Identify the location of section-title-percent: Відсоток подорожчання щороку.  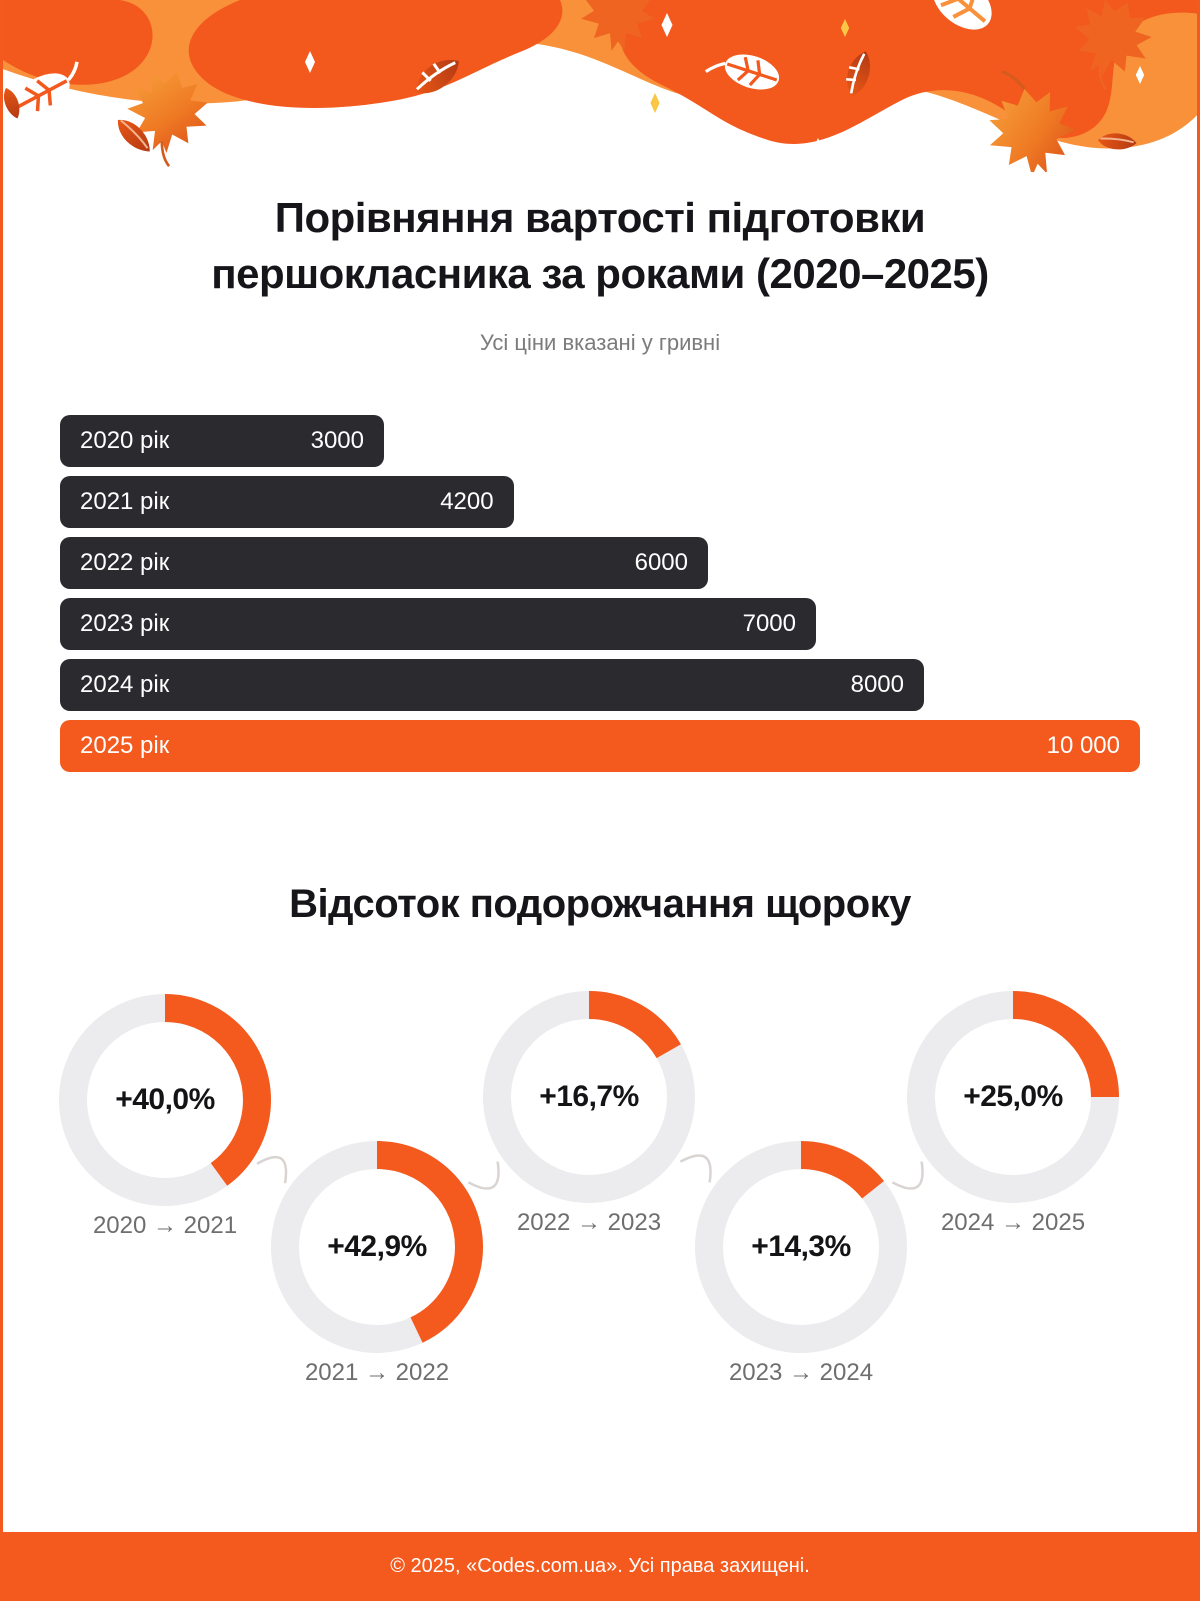
(600, 904).